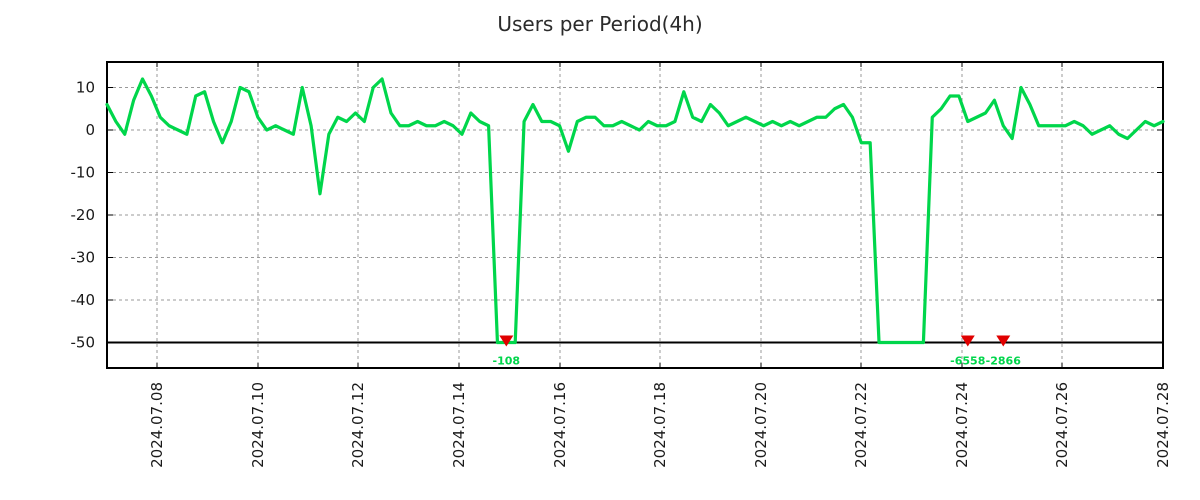  What do you see at coordinates (1004, 361) in the screenshot?
I see `annotation-label-2: -2866` at bounding box center [1004, 361].